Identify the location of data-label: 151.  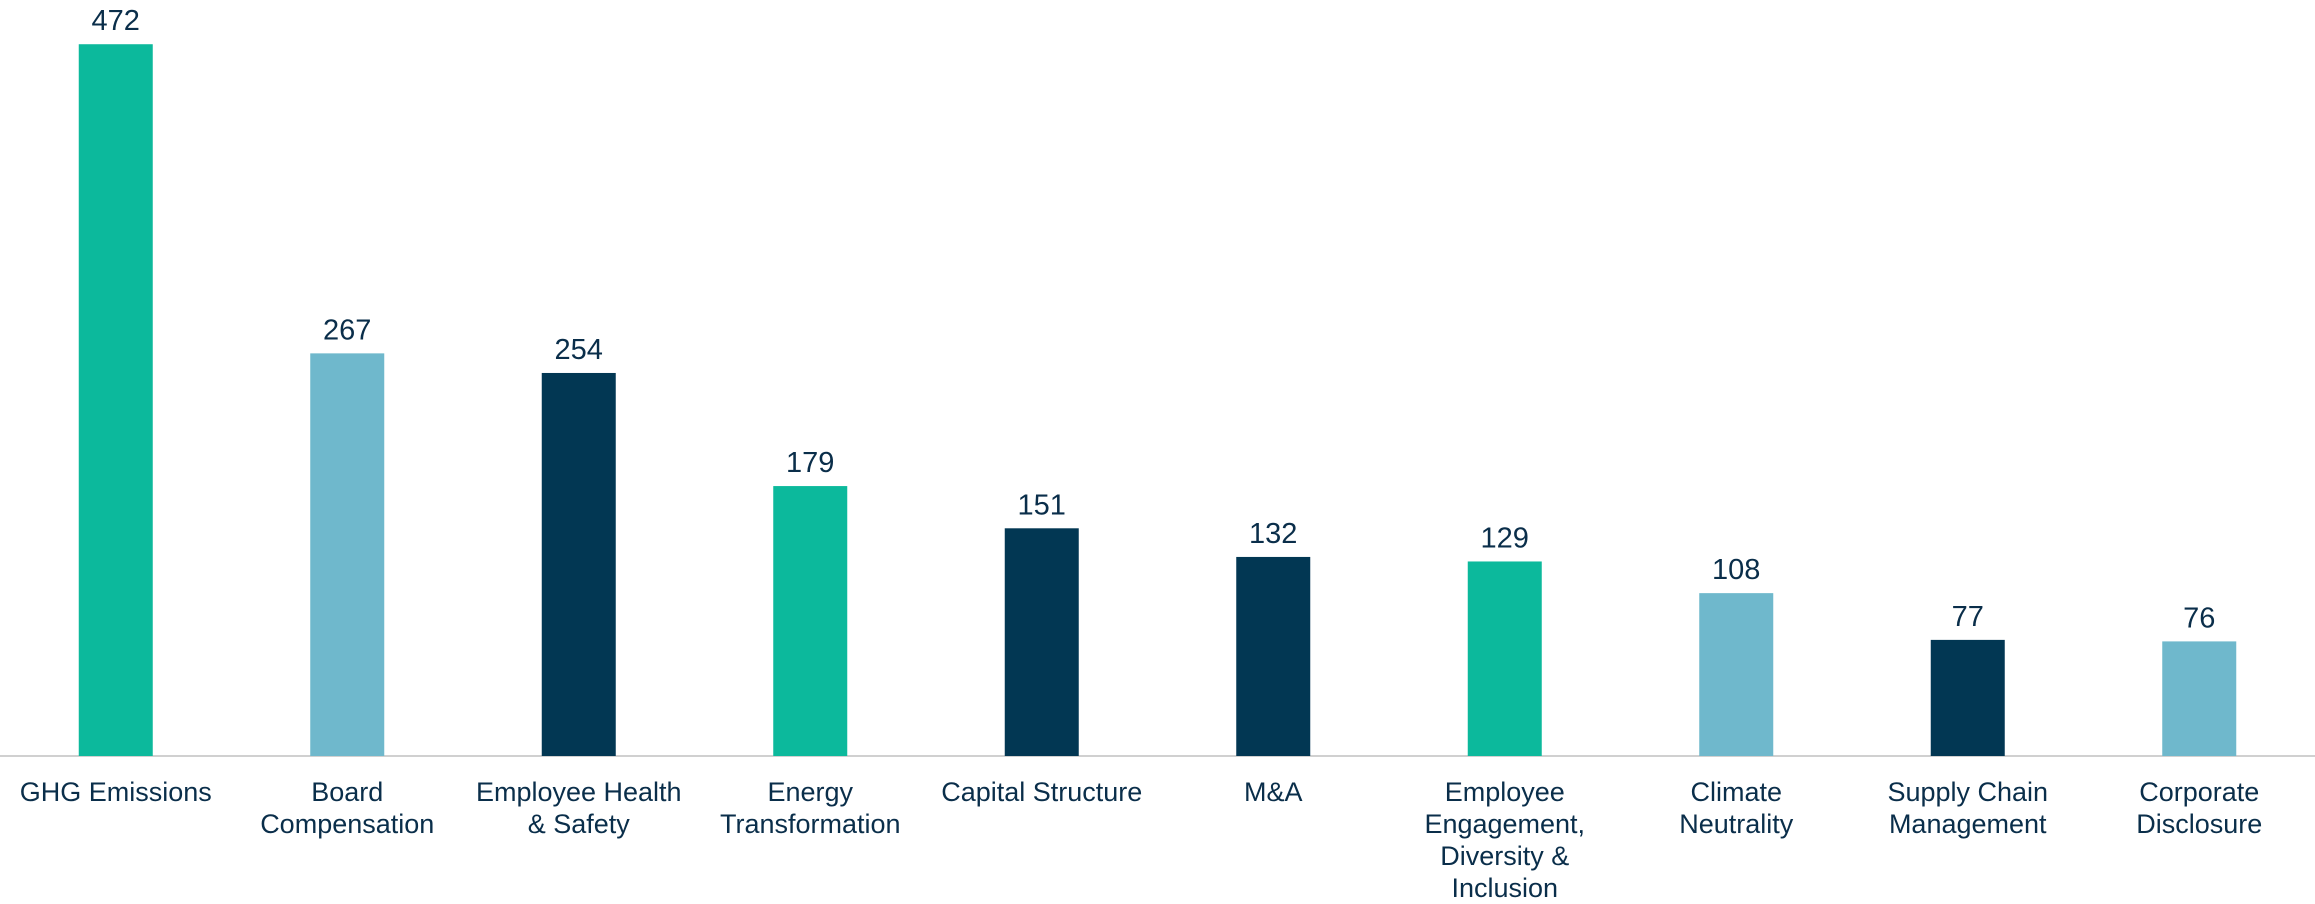
(1042, 505).